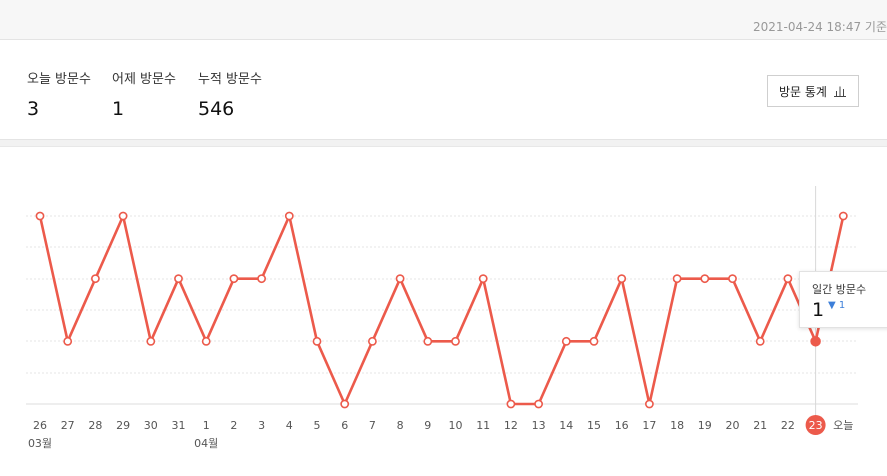 This screenshot has width=887, height=476. I want to click on x-tick-label: 22, so click(788, 425).